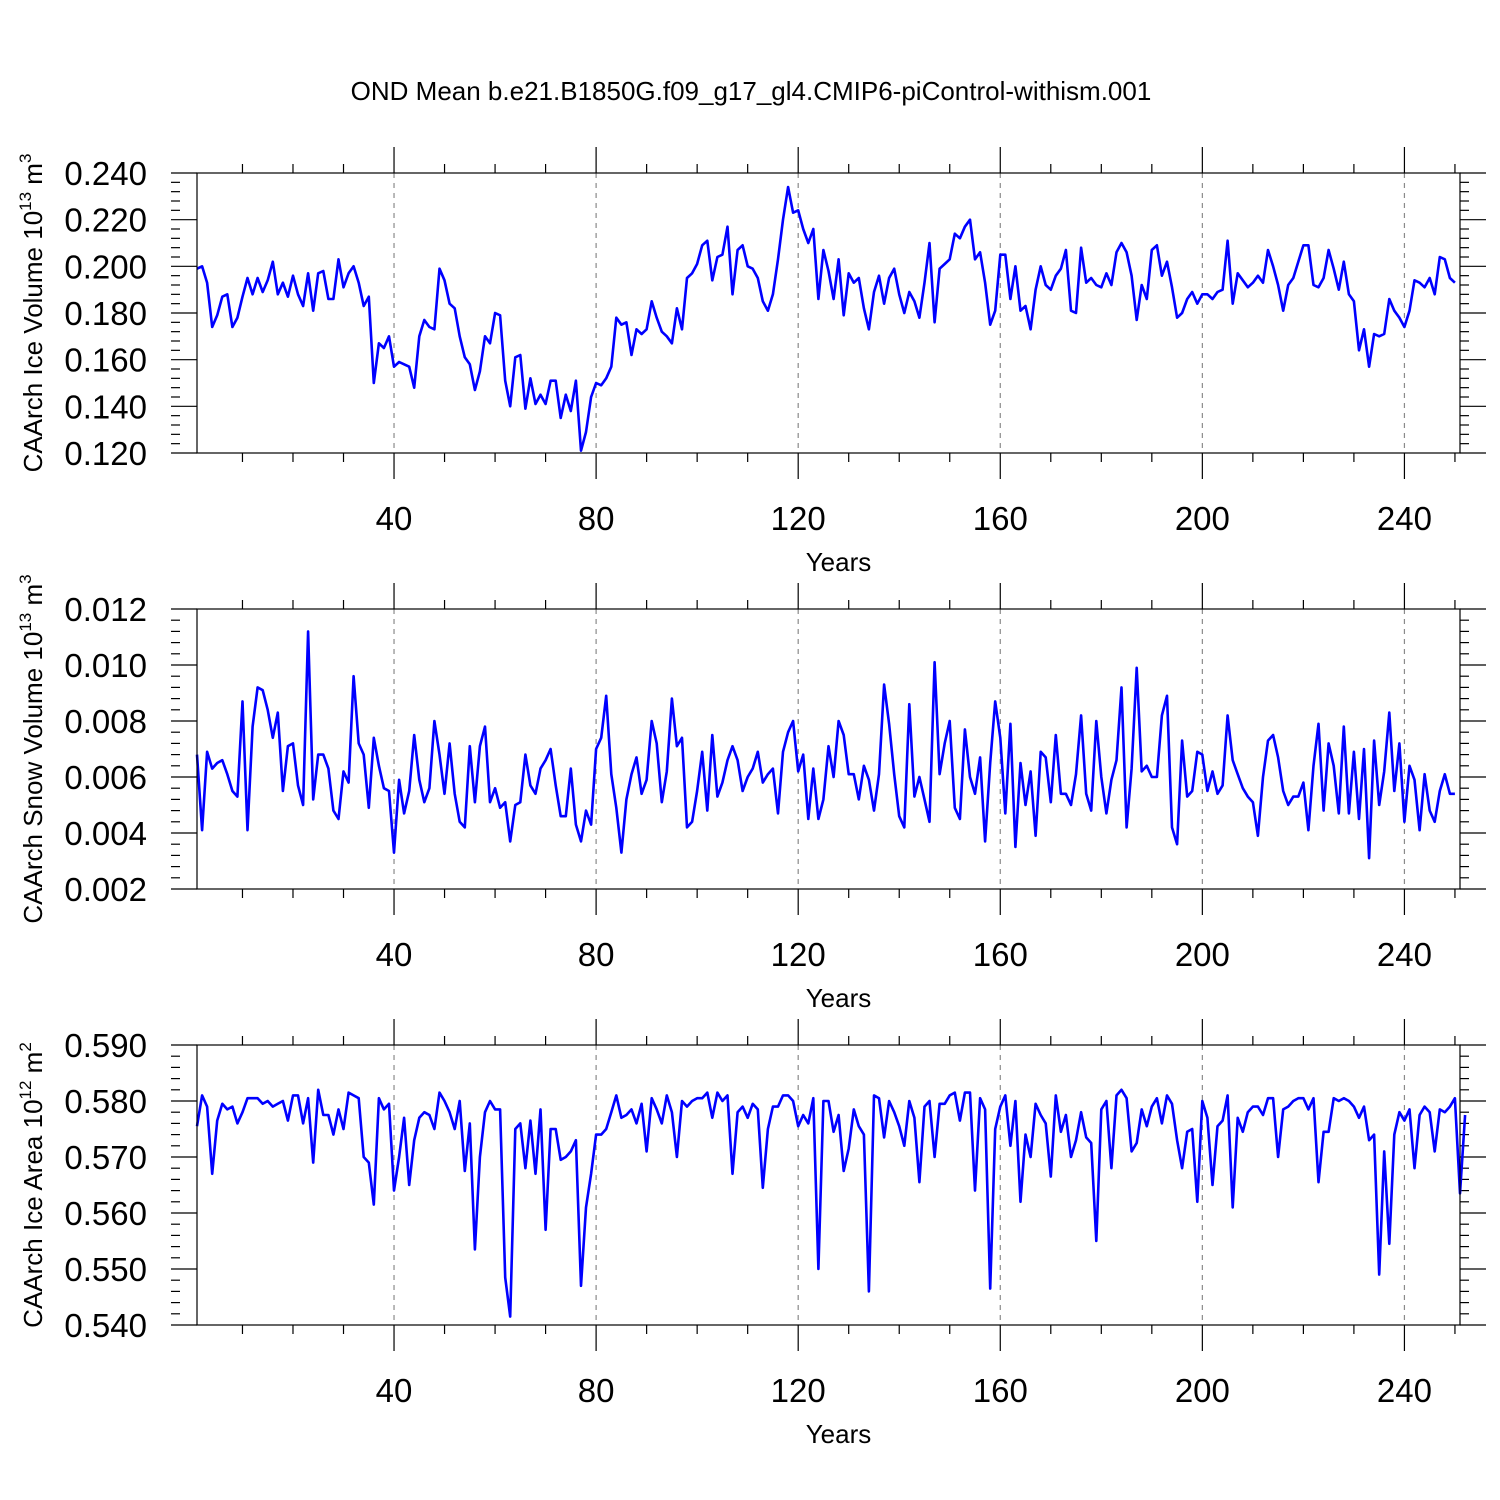  What do you see at coordinates (105, 1101) in the screenshot?
I see `y-tick-label: 0.580` at bounding box center [105, 1101].